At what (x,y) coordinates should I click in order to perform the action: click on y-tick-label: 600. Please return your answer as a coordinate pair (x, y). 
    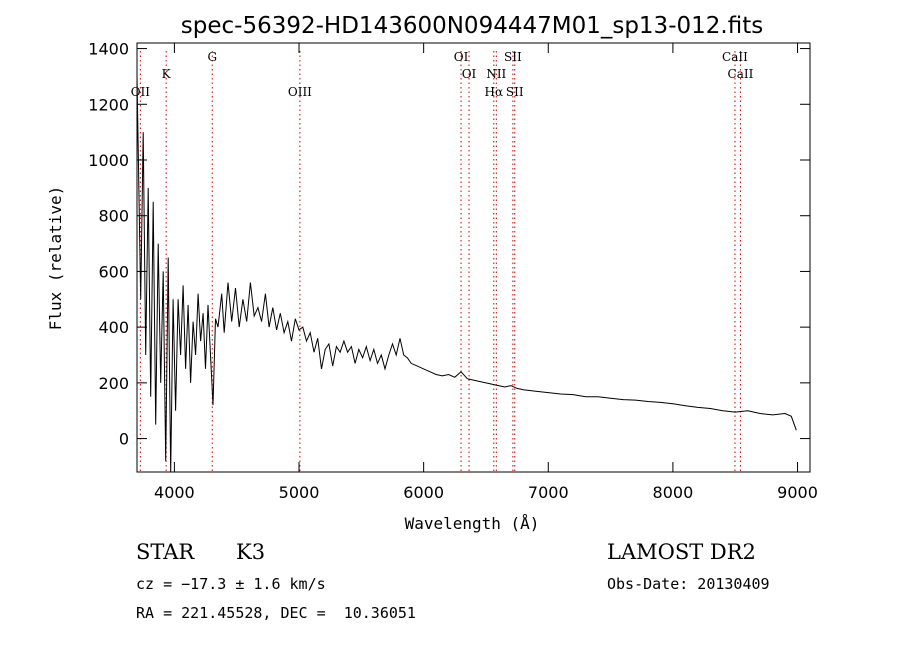
    Looking at the image, I should click on (113, 271).